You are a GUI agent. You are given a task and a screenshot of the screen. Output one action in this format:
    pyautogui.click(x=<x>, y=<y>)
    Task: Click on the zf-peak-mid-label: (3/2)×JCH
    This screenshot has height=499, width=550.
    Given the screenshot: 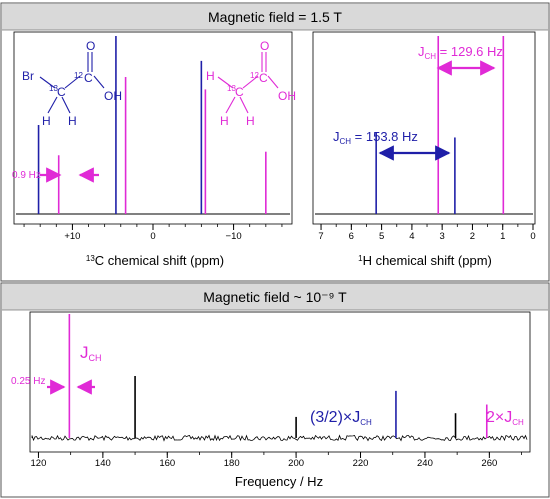 What is the action you would take?
    pyautogui.click(x=341, y=418)
    